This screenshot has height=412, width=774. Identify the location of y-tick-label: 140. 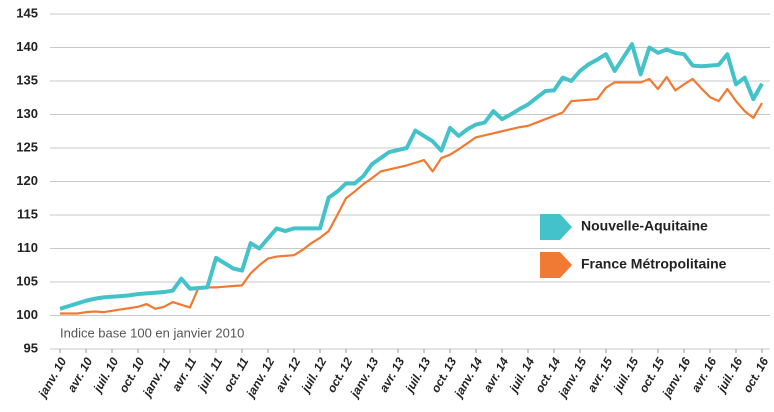
(27, 46).